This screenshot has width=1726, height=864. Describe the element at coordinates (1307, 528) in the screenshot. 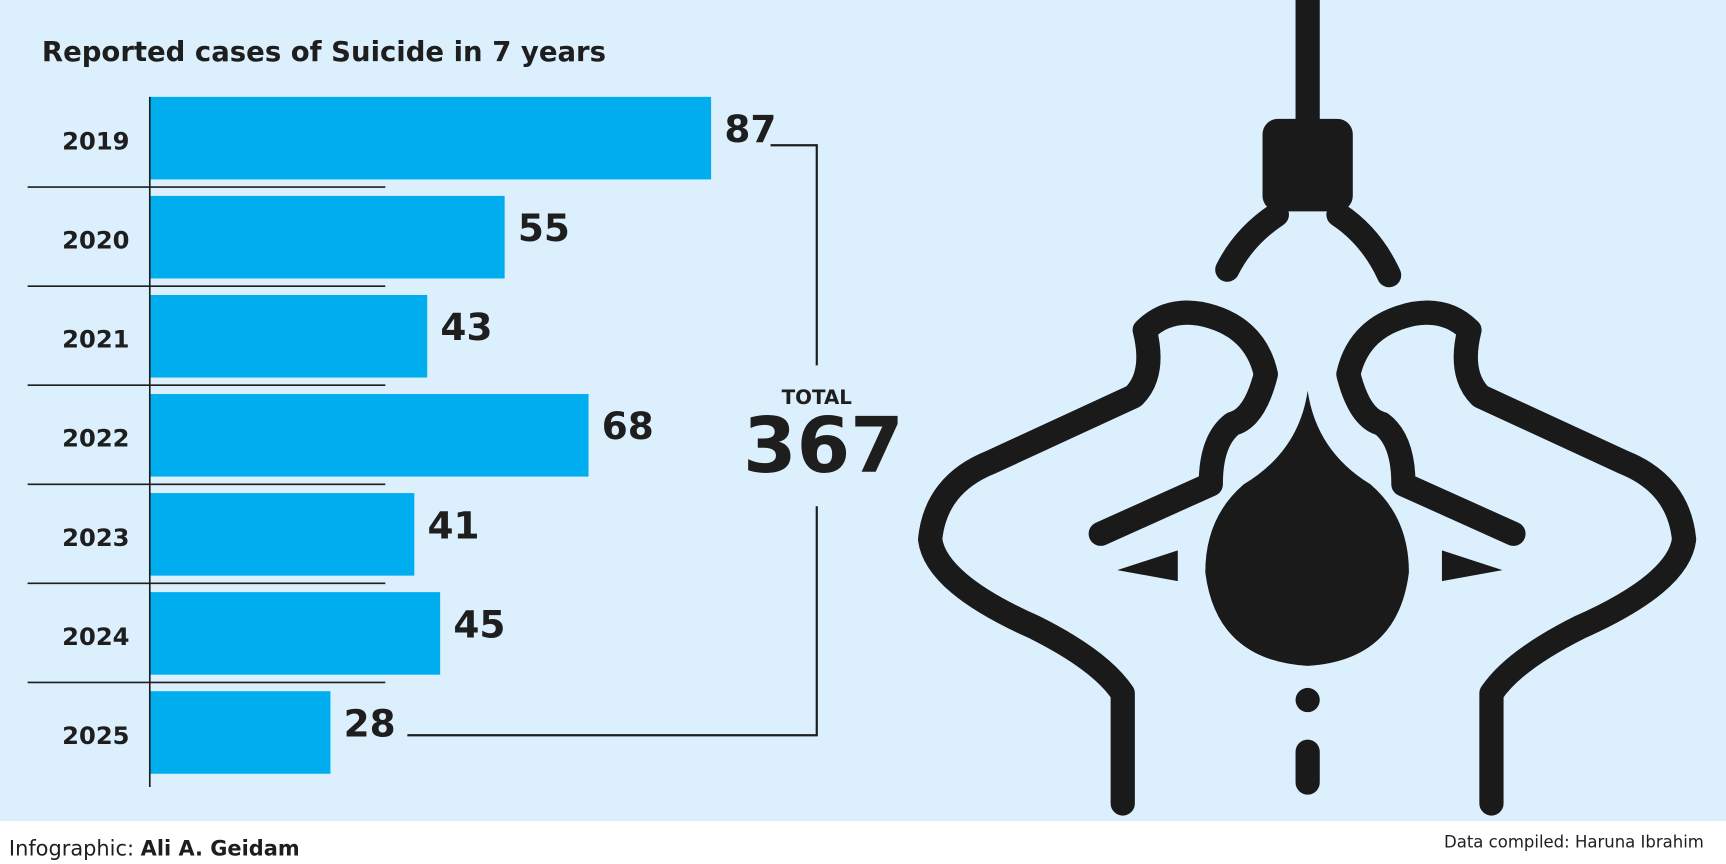

I see `icon-head` at that location.